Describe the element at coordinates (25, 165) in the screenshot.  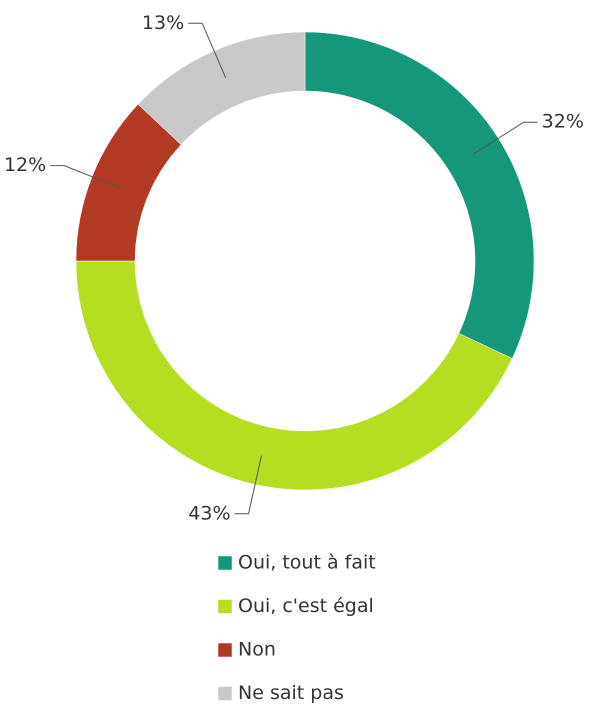
I see `data-label: 12%` at that location.